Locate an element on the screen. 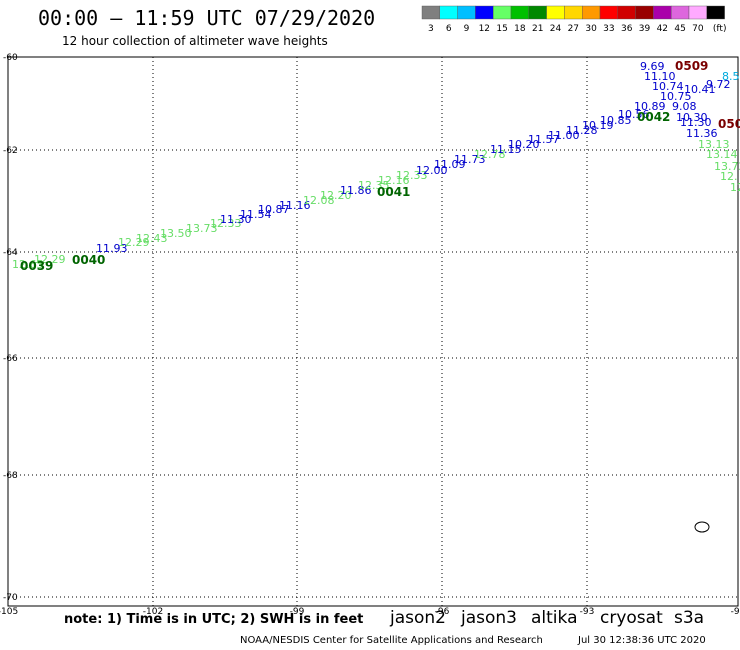 The width and height of the screenshot is (740, 650). swh-value-label: 8.57 is located at coordinates (731, 76).